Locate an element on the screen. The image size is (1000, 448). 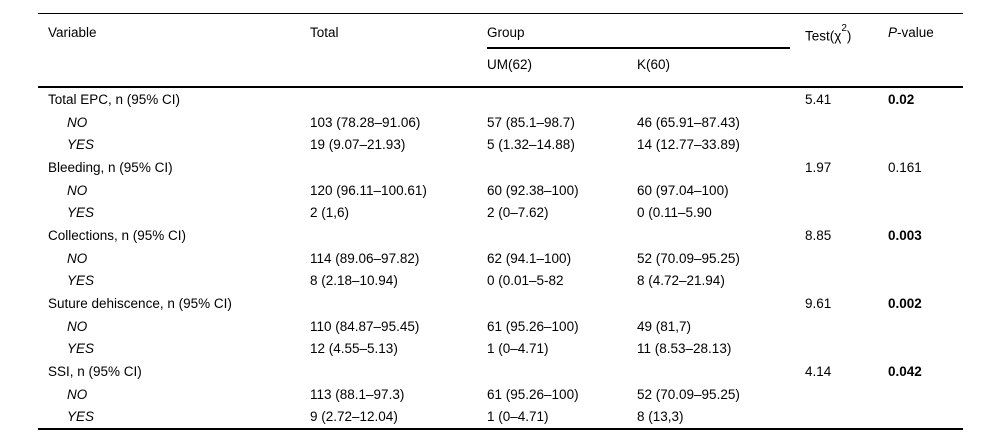
cell-k: 8 (13,3) is located at coordinates (660, 417).